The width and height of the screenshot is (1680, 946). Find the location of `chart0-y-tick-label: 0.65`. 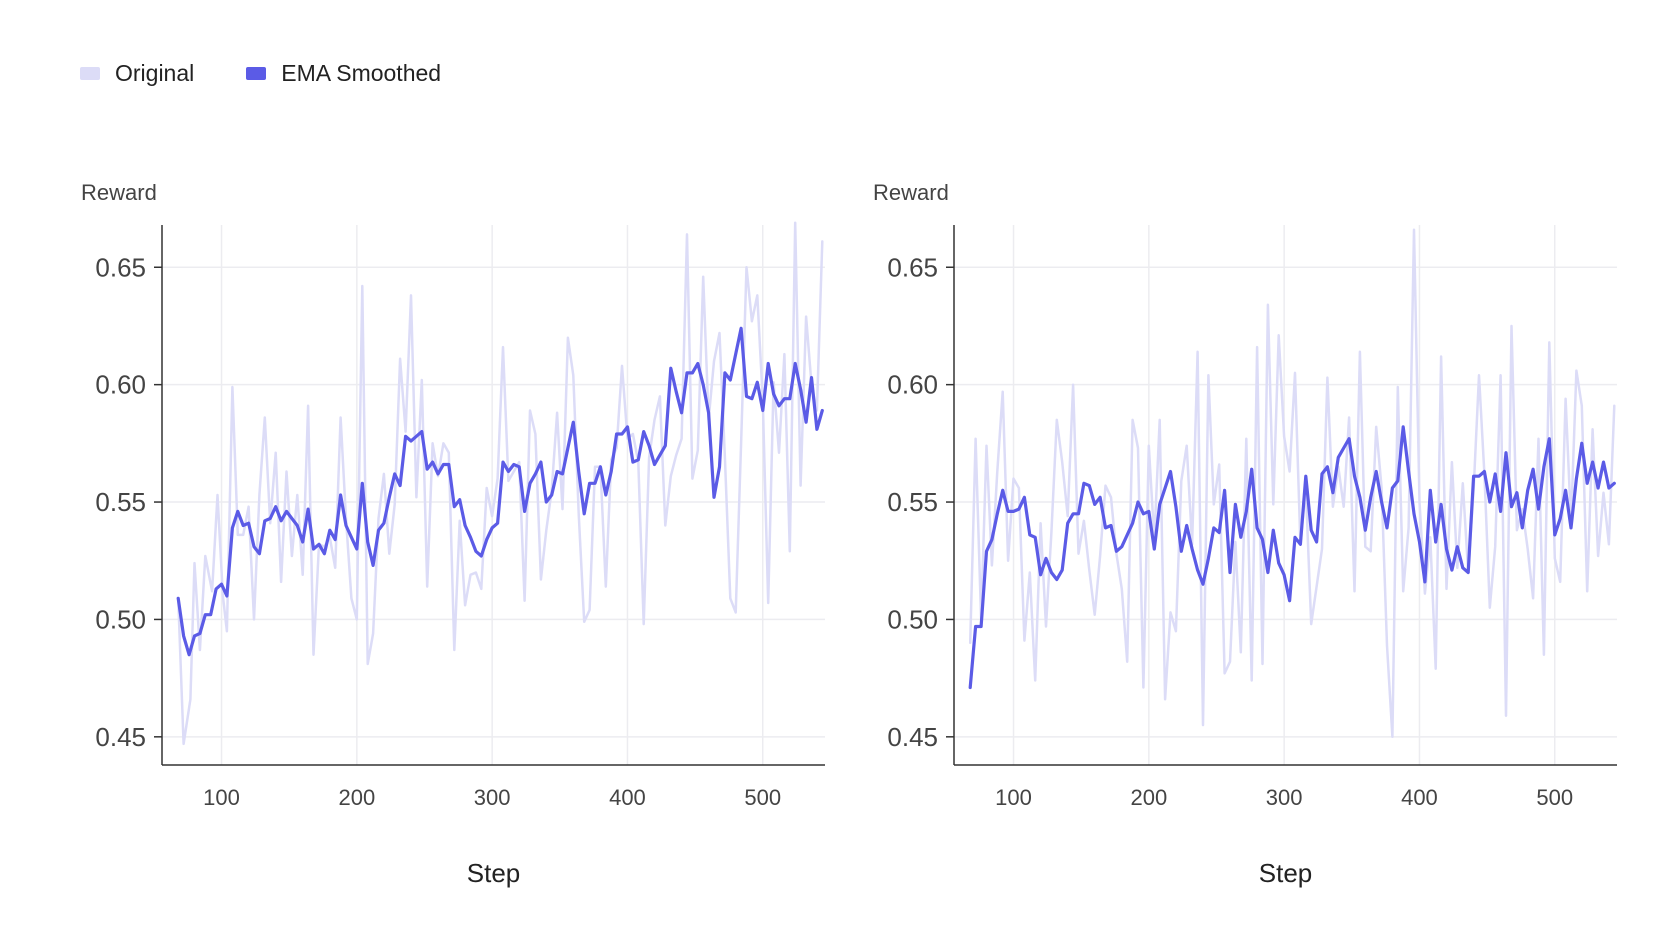

chart0-y-tick-label: 0.65 is located at coordinates (120, 267).